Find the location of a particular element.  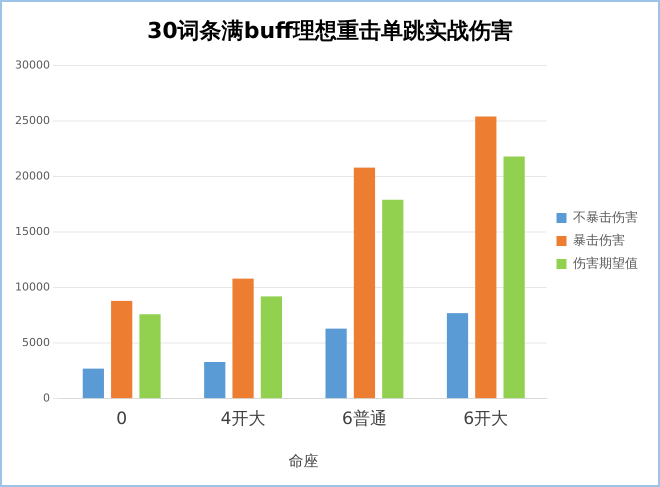

legend-label: 伤害期望值 is located at coordinates (605, 263).